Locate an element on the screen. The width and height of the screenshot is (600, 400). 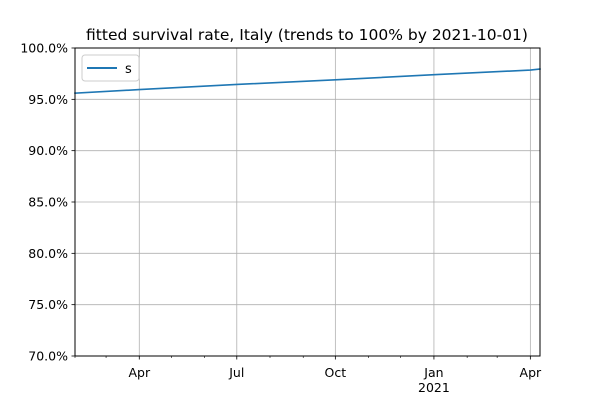
y-tick-label: 75.0% is located at coordinates (48, 304).